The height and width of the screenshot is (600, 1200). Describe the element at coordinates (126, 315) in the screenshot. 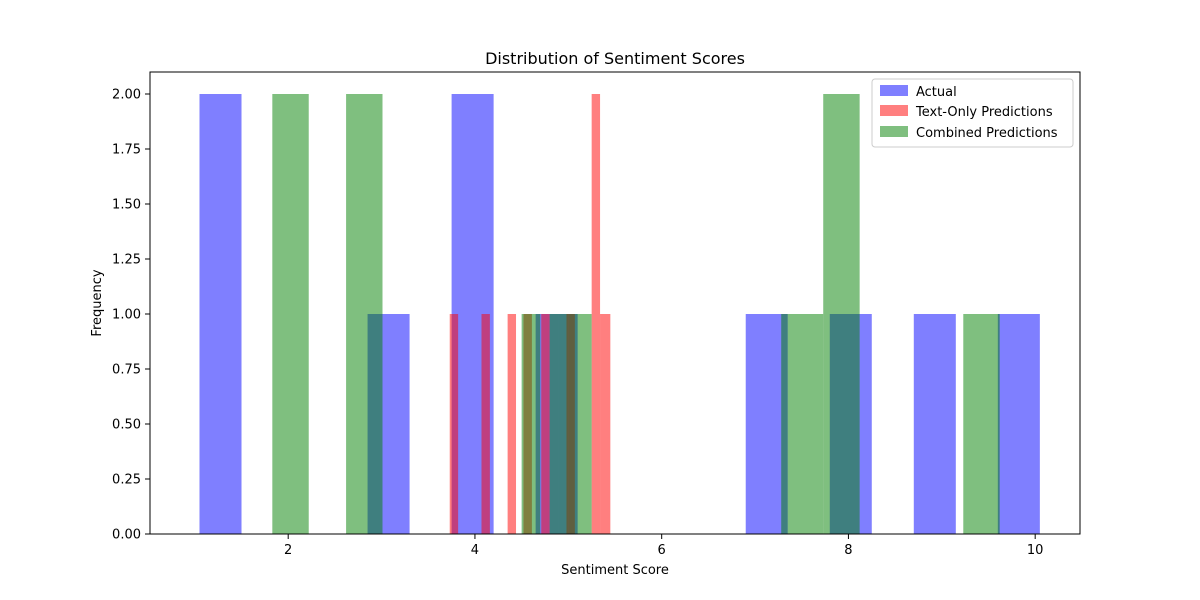

I see `y-tick-label: 1.00` at that location.